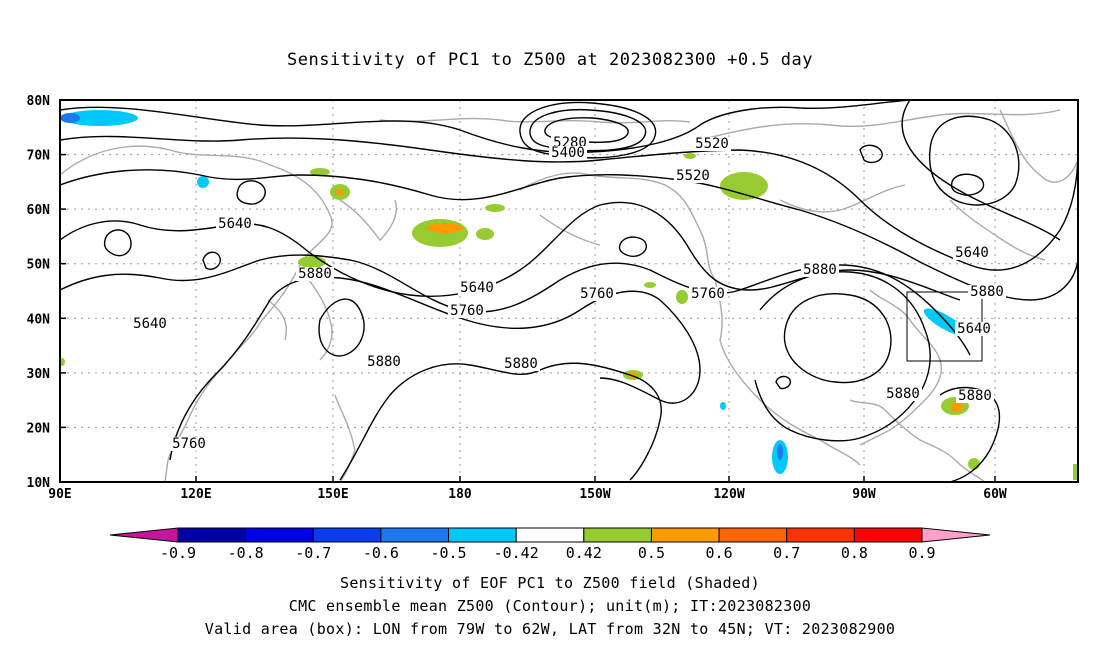  Describe the element at coordinates (584, 553) in the screenshot. I see `colorbar-label: 0.42` at that location.